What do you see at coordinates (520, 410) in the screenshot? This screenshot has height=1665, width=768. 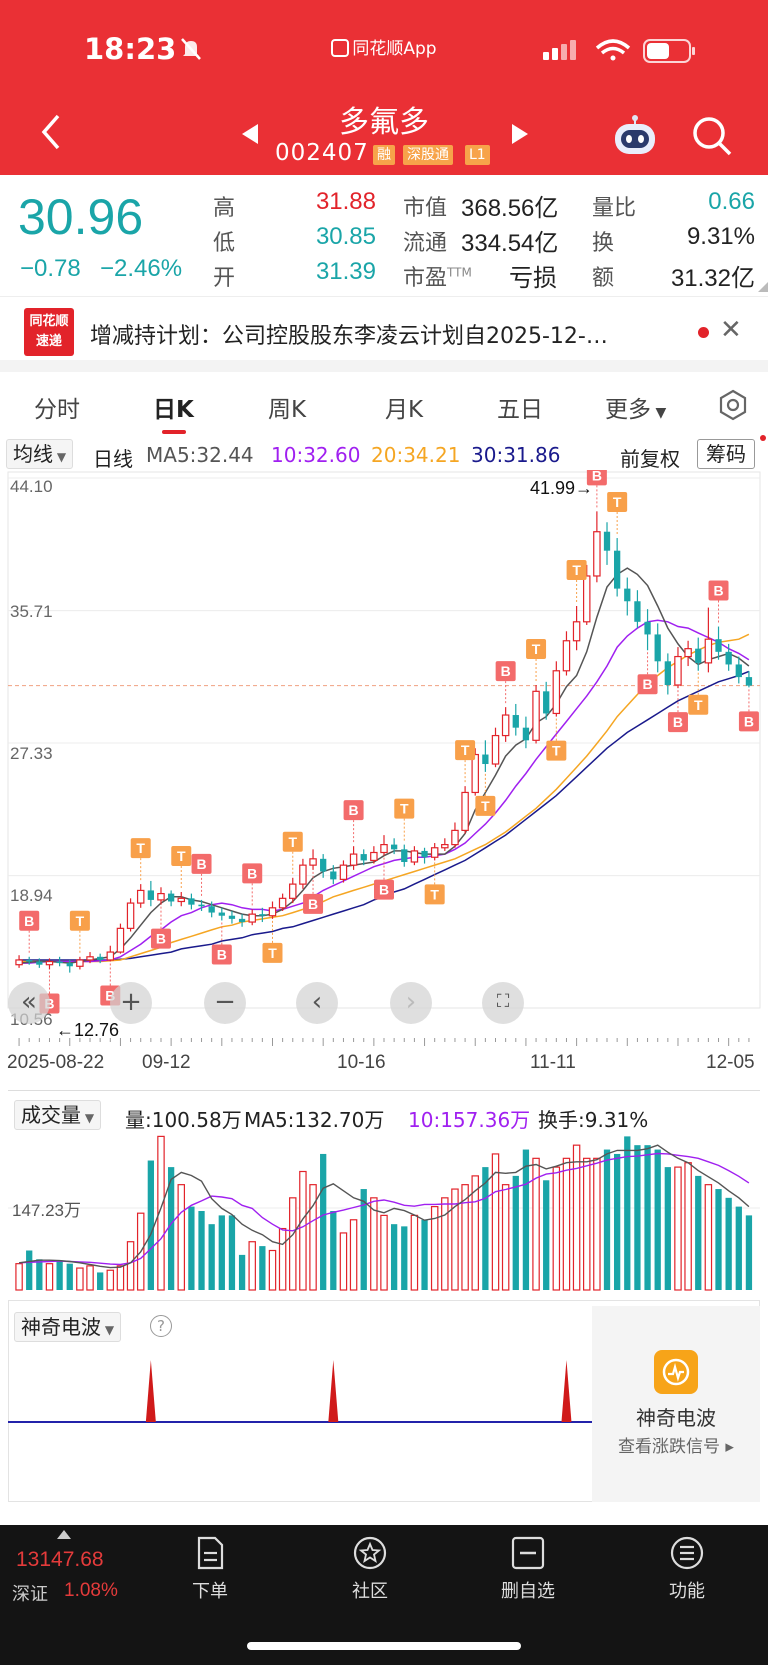 I see `tab-five-day: 五日` at bounding box center [520, 410].